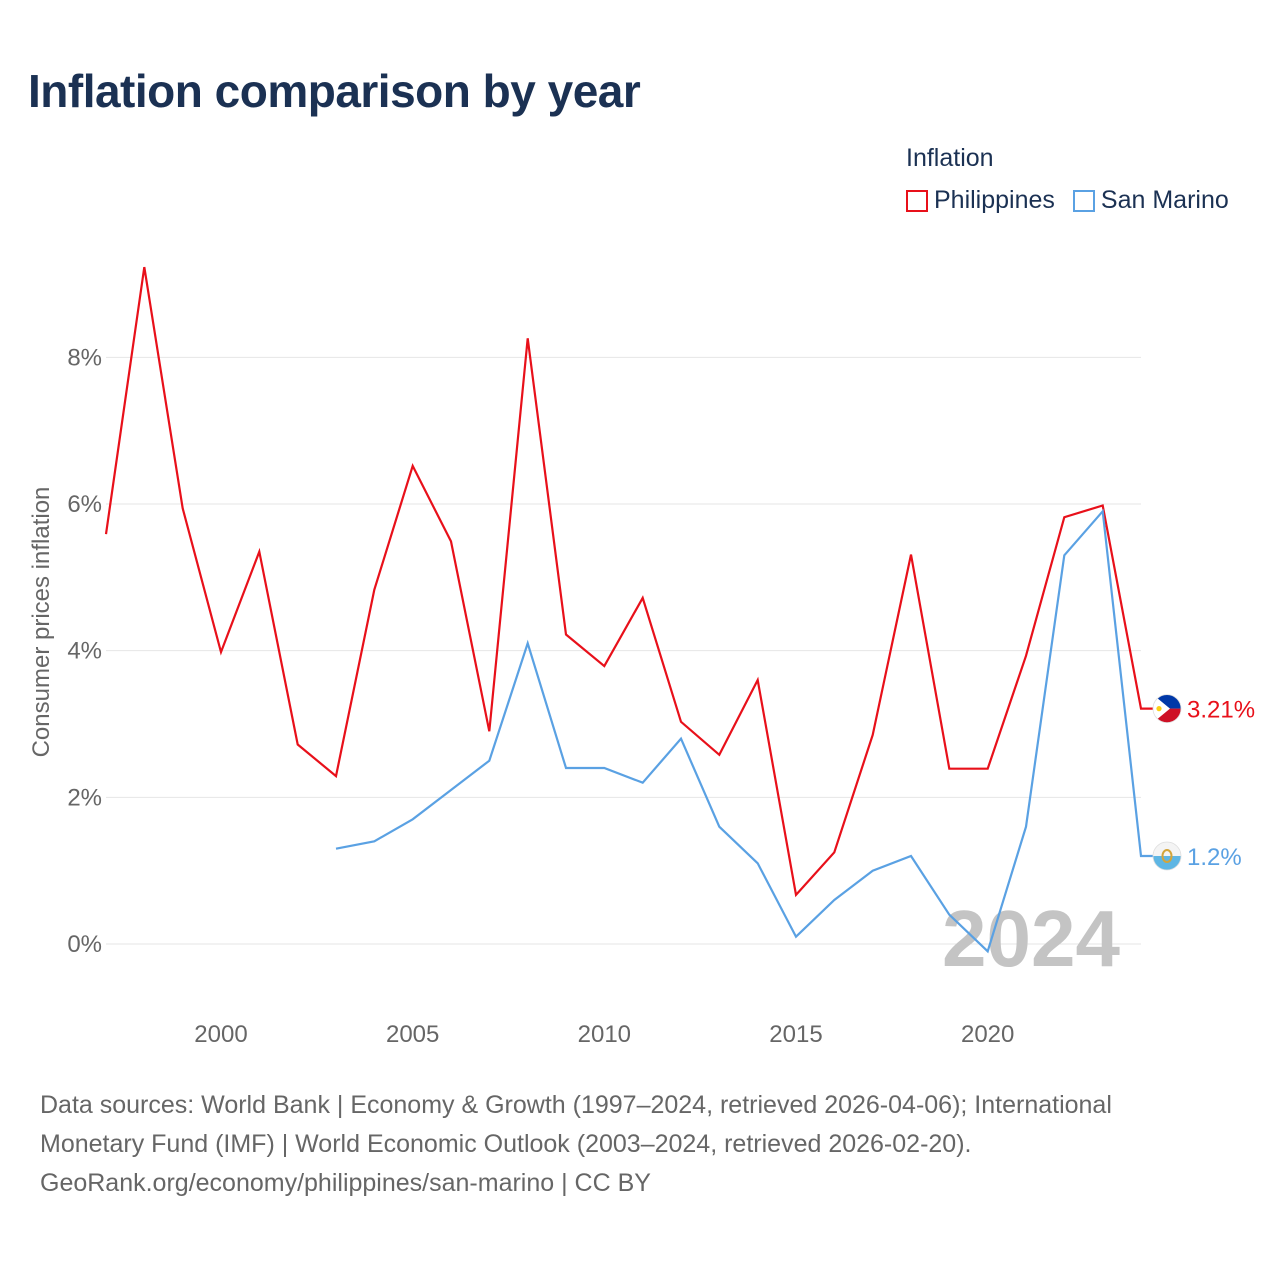  Describe the element at coordinates (1214, 857) in the screenshot. I see `end-label-san-marino: 1.2%` at that location.